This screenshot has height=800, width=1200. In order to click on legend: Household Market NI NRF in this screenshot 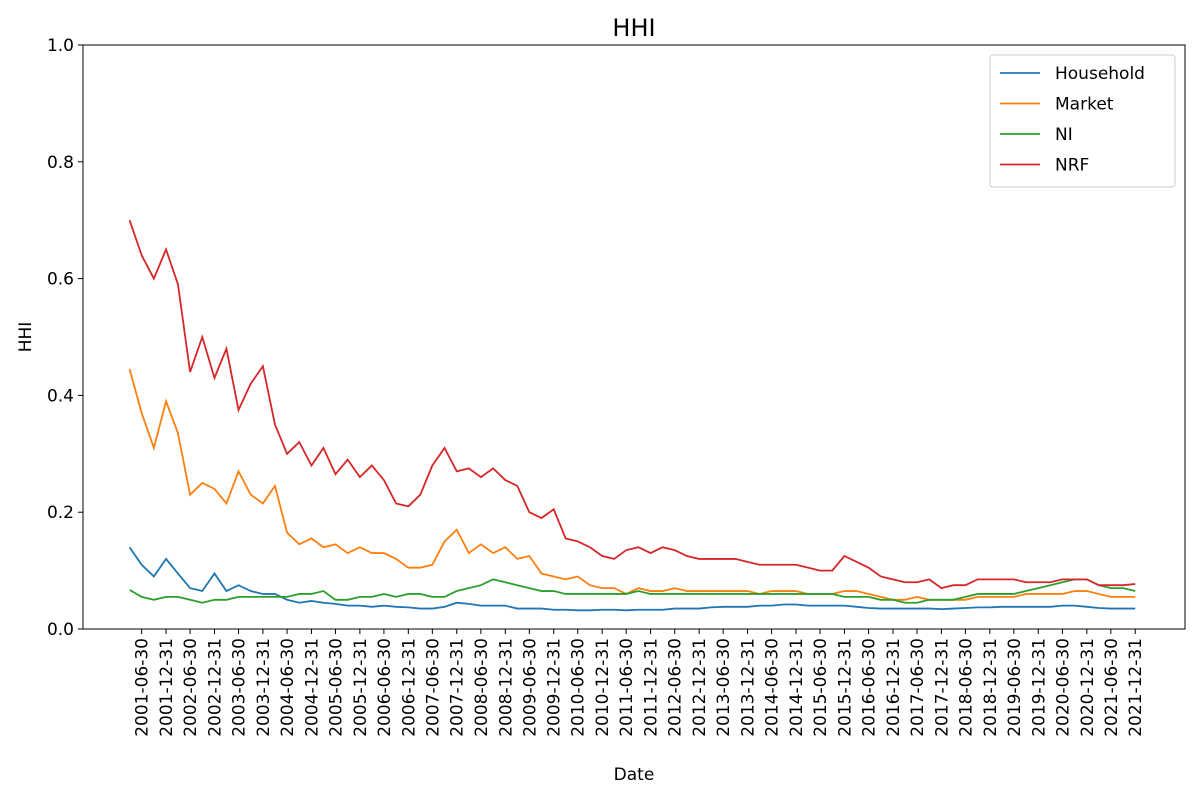, I will do `click(1082, 121)`.